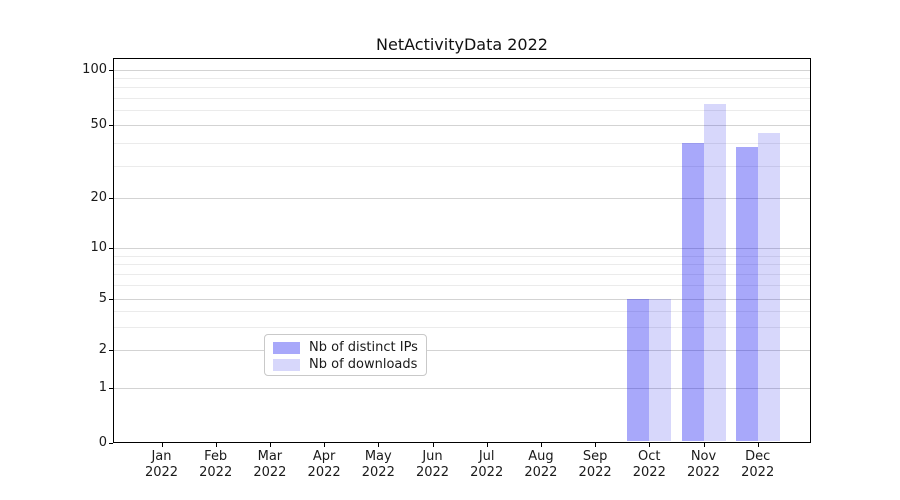  Describe the element at coordinates (596, 444) in the screenshot. I see `x-tick-sep` at that location.